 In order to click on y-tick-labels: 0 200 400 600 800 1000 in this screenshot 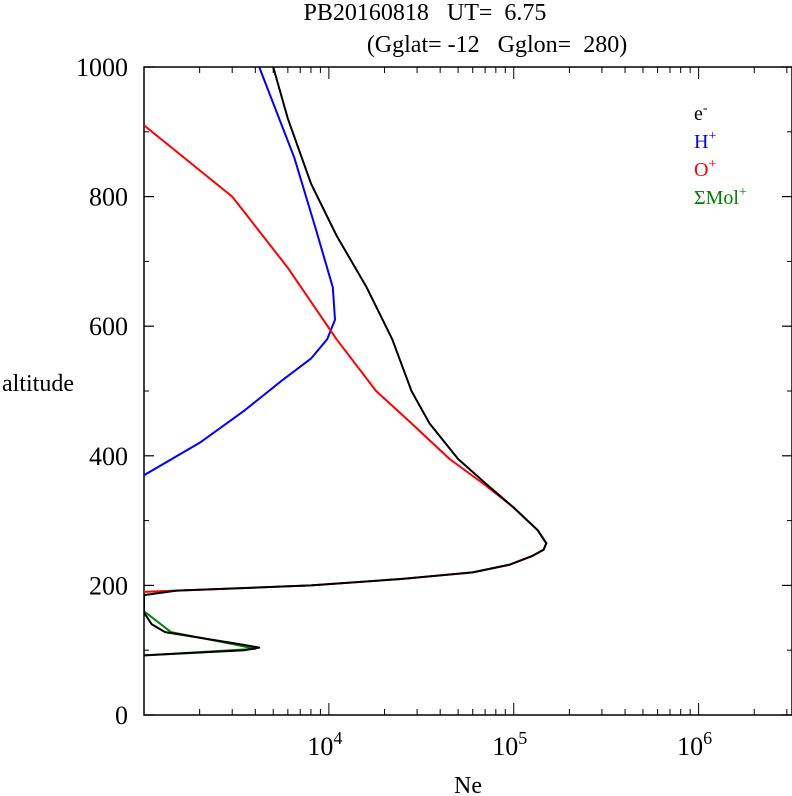, I will do `click(102, 391)`.